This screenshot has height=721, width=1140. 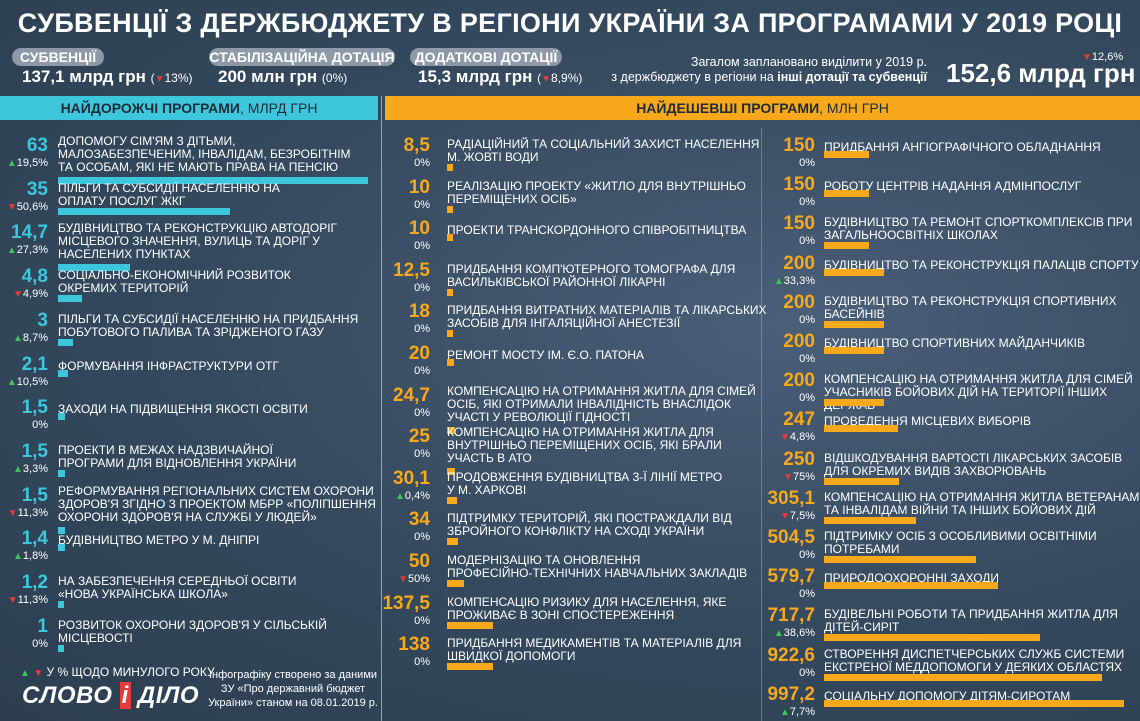 I want to click on change-pct: ▲27,3%, so click(x=24, y=250).